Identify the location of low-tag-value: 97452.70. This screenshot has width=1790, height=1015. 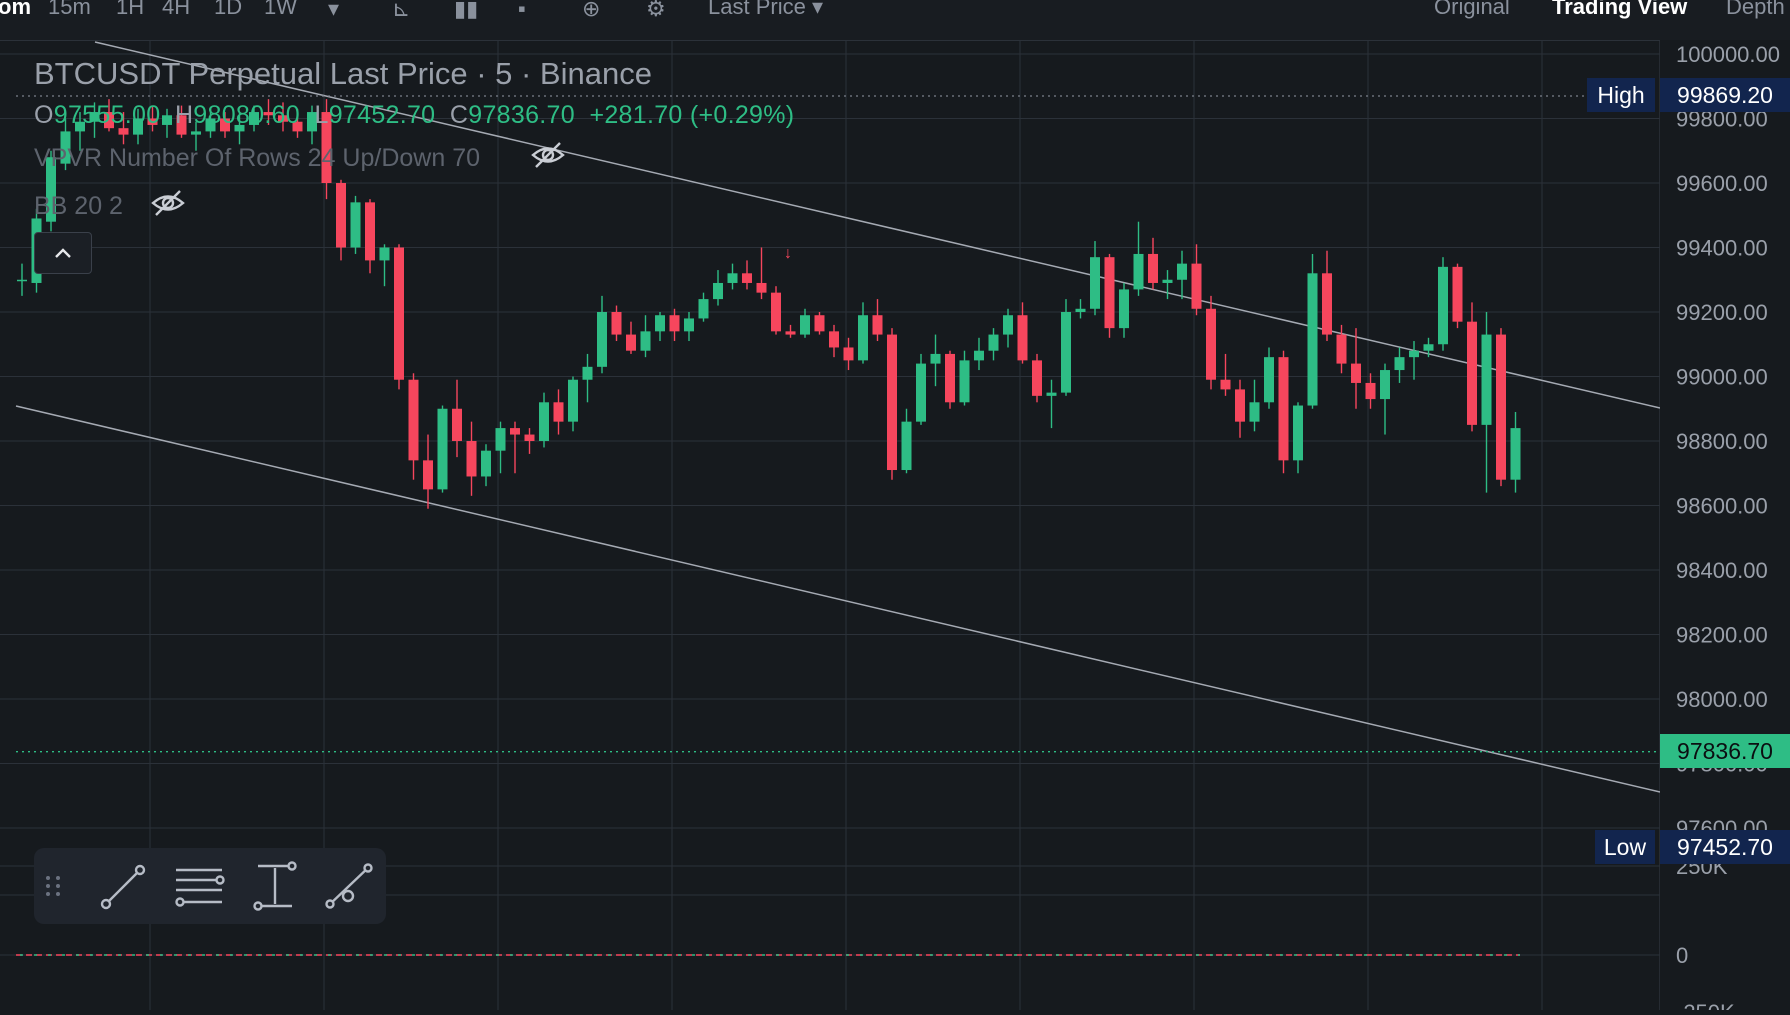
(1725, 847).